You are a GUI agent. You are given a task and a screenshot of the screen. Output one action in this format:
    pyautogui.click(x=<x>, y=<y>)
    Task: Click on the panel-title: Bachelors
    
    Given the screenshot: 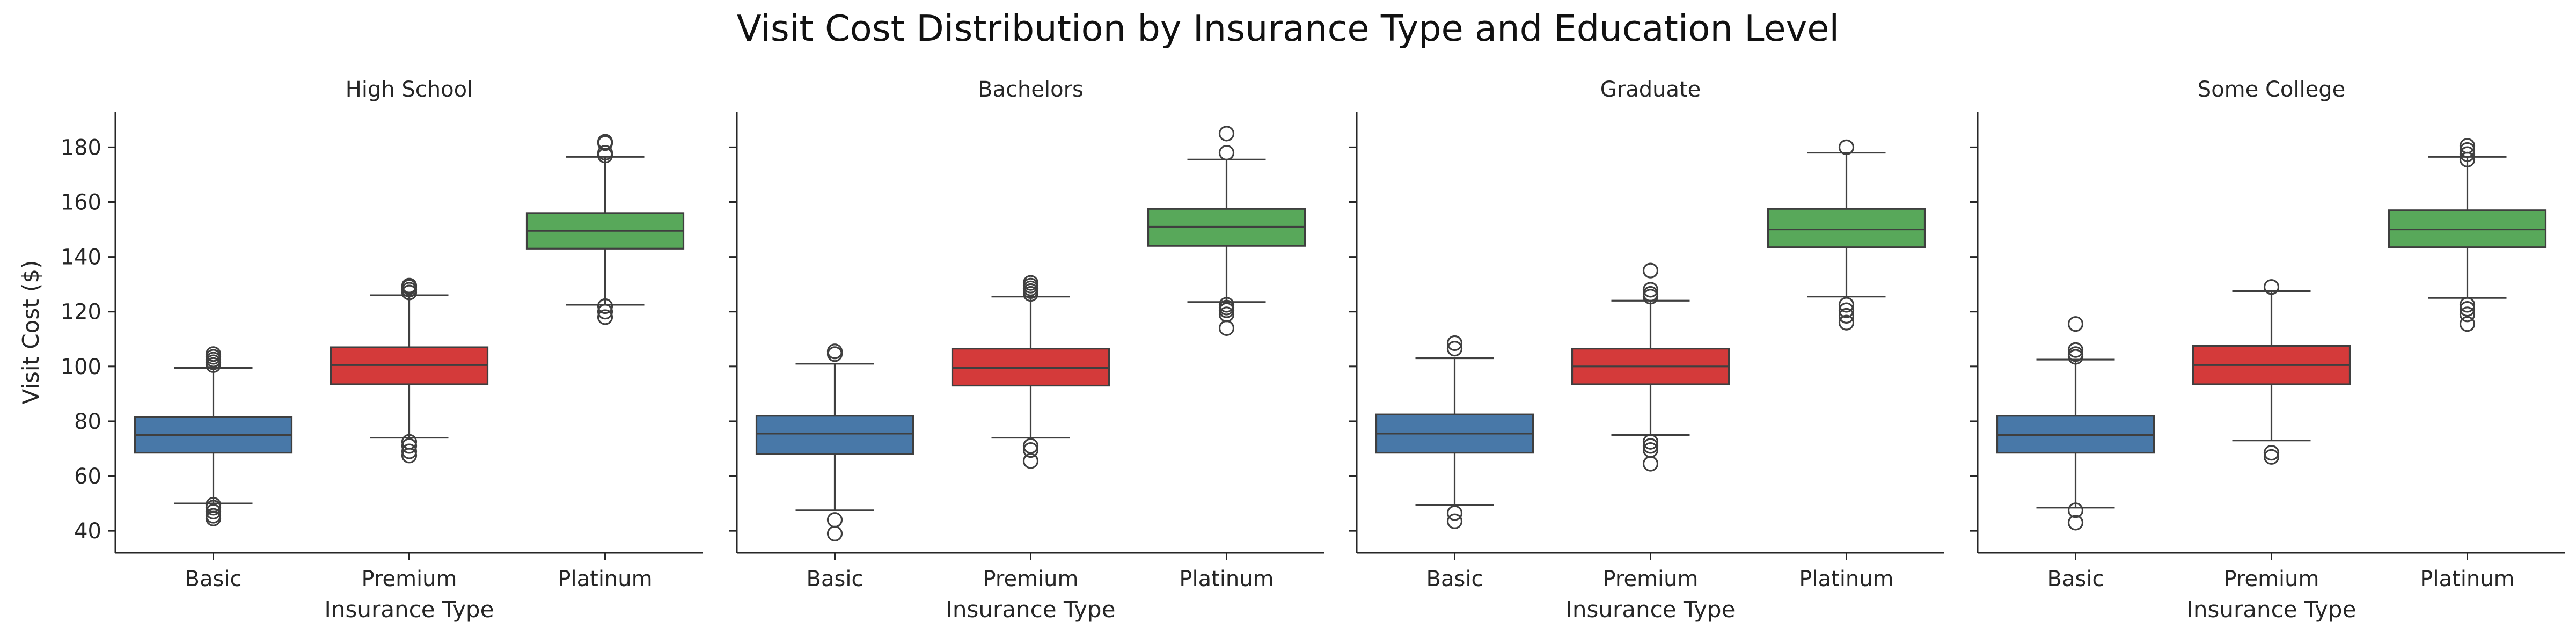 What is the action you would take?
    pyautogui.click(x=1031, y=89)
    